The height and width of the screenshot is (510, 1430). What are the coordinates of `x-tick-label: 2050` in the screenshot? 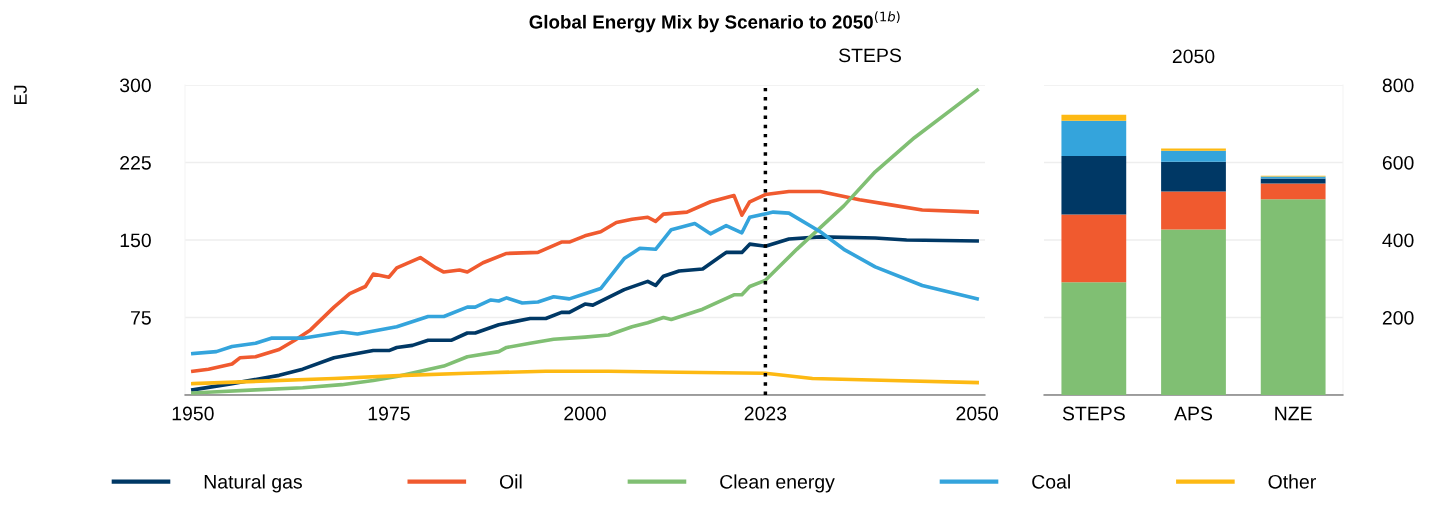 It's located at (977, 413).